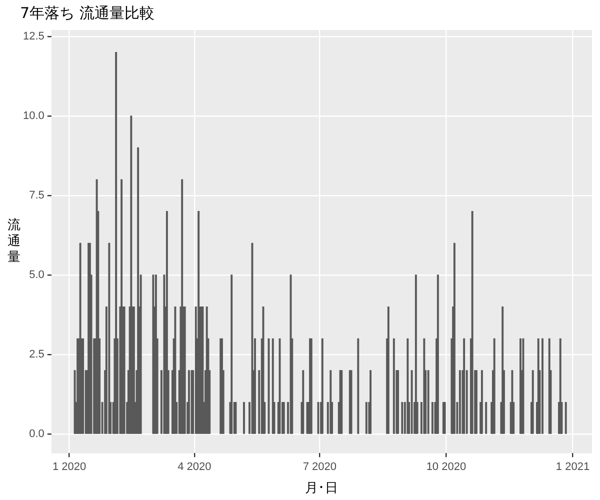 The width and height of the screenshot is (600, 500). What do you see at coordinates (36, 434) in the screenshot?
I see `y-tick-label: 0.0` at bounding box center [36, 434].